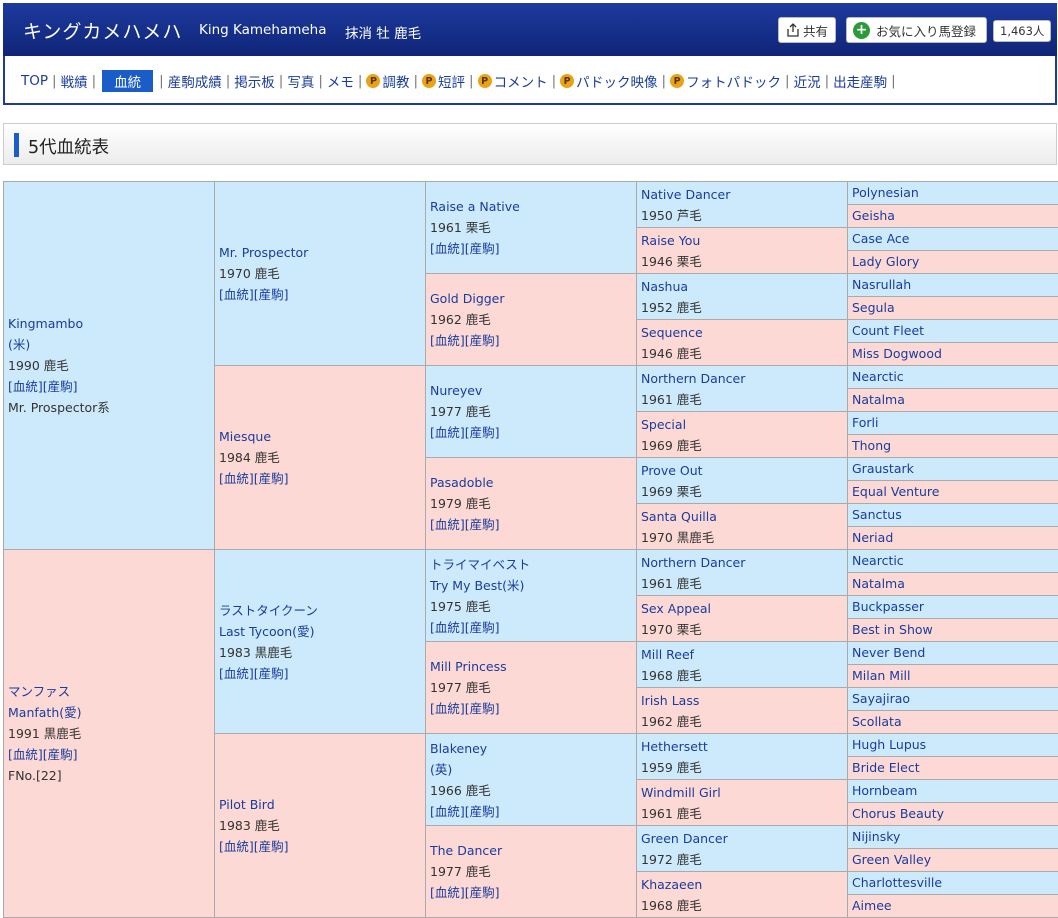 The height and width of the screenshot is (918, 1058). Describe the element at coordinates (877, 514) in the screenshot. I see `horse-name-link: Sanctus` at that location.